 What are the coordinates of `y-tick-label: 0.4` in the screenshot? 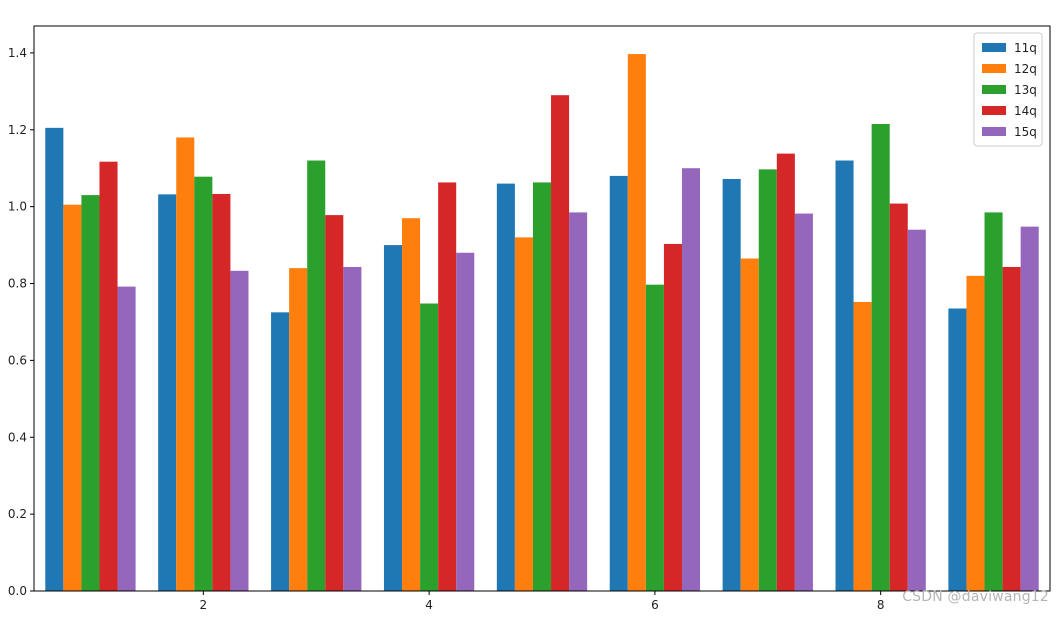 It's located at (17, 437).